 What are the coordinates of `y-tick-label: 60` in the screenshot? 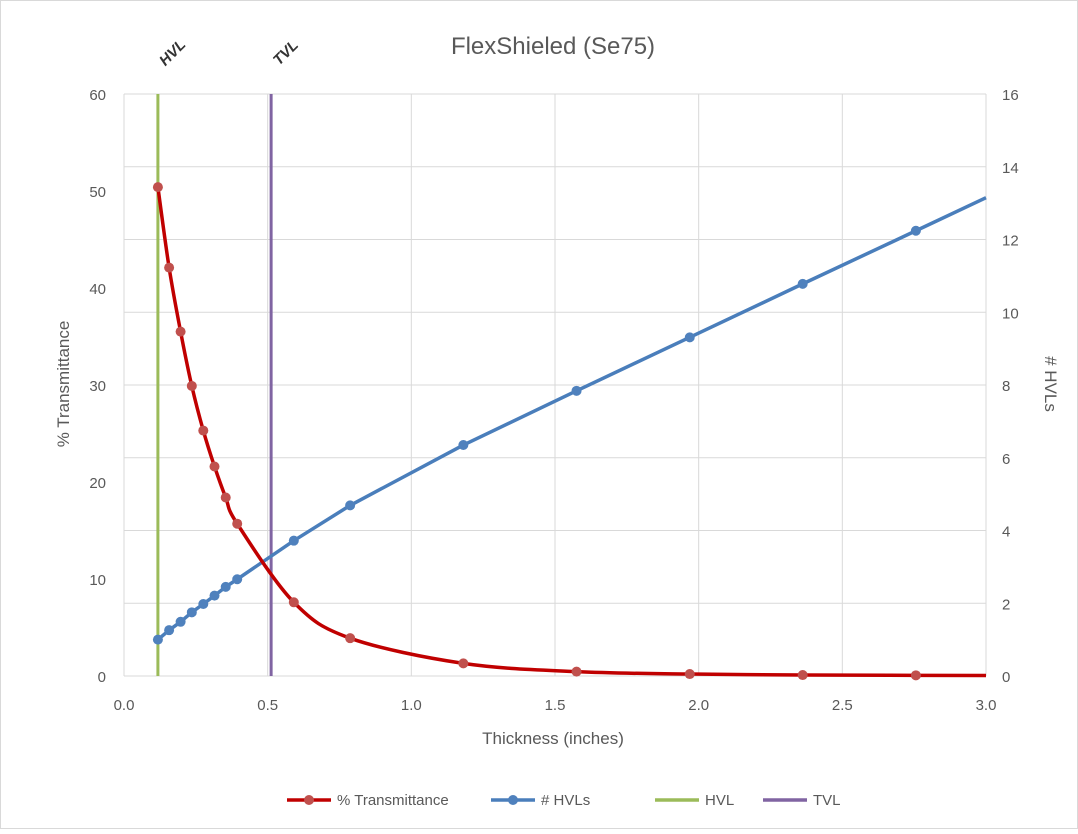 It's located at (97, 95).